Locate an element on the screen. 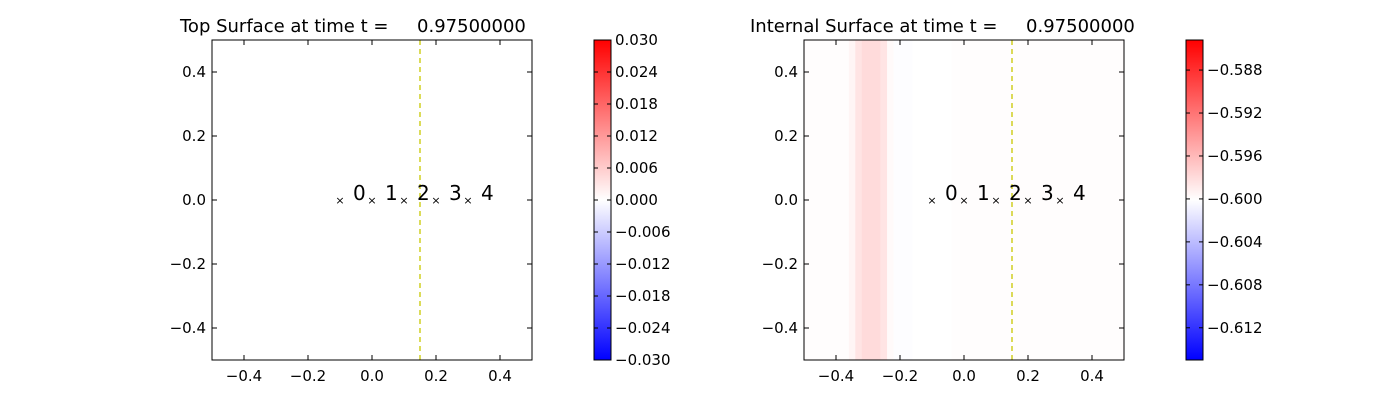  colorbar-internal is located at coordinates (1194, 200).